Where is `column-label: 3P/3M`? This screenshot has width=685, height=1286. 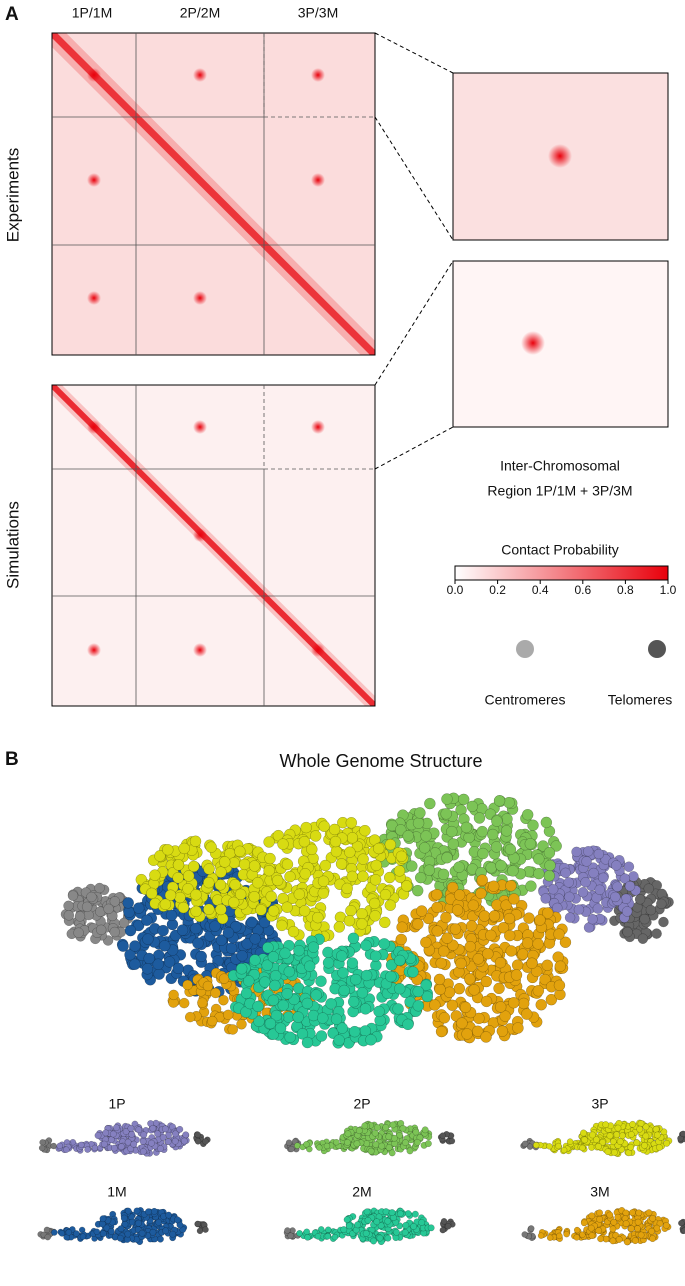
column-label: 3P/3M is located at coordinates (318, 13).